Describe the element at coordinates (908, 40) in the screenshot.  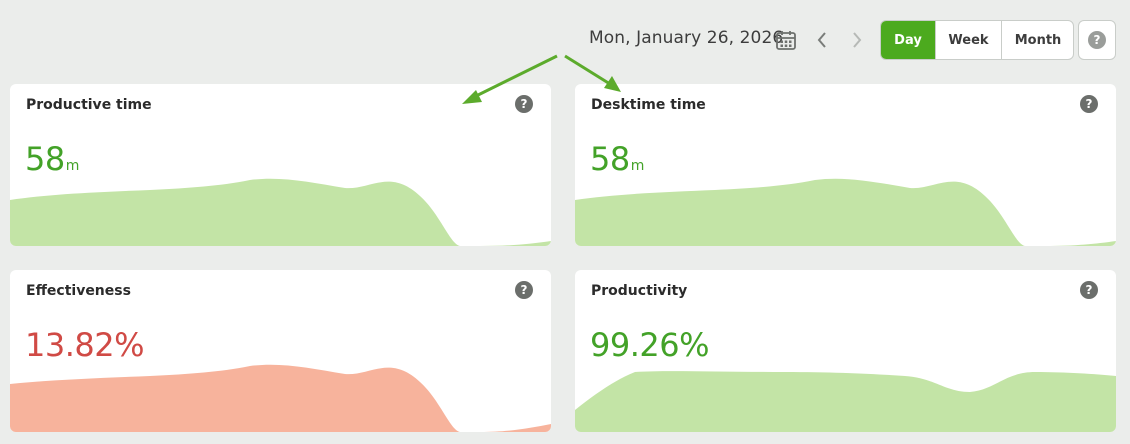
I see `range-day-button: Day` at that location.